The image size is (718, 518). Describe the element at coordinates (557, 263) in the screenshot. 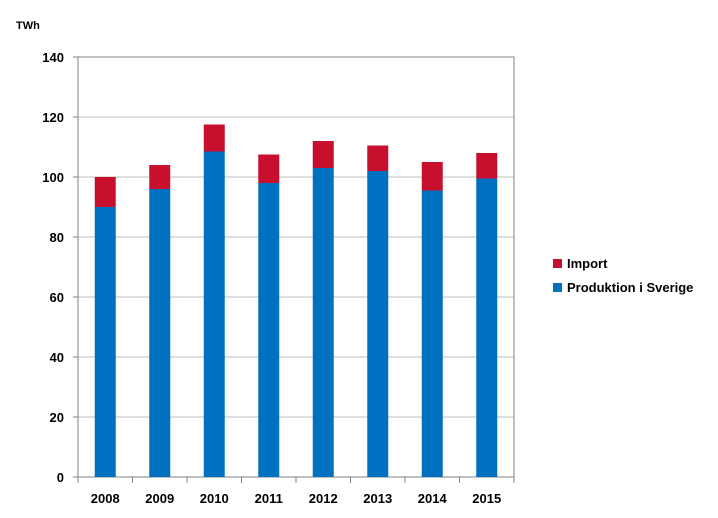

I see `legend-swatch-import` at that location.